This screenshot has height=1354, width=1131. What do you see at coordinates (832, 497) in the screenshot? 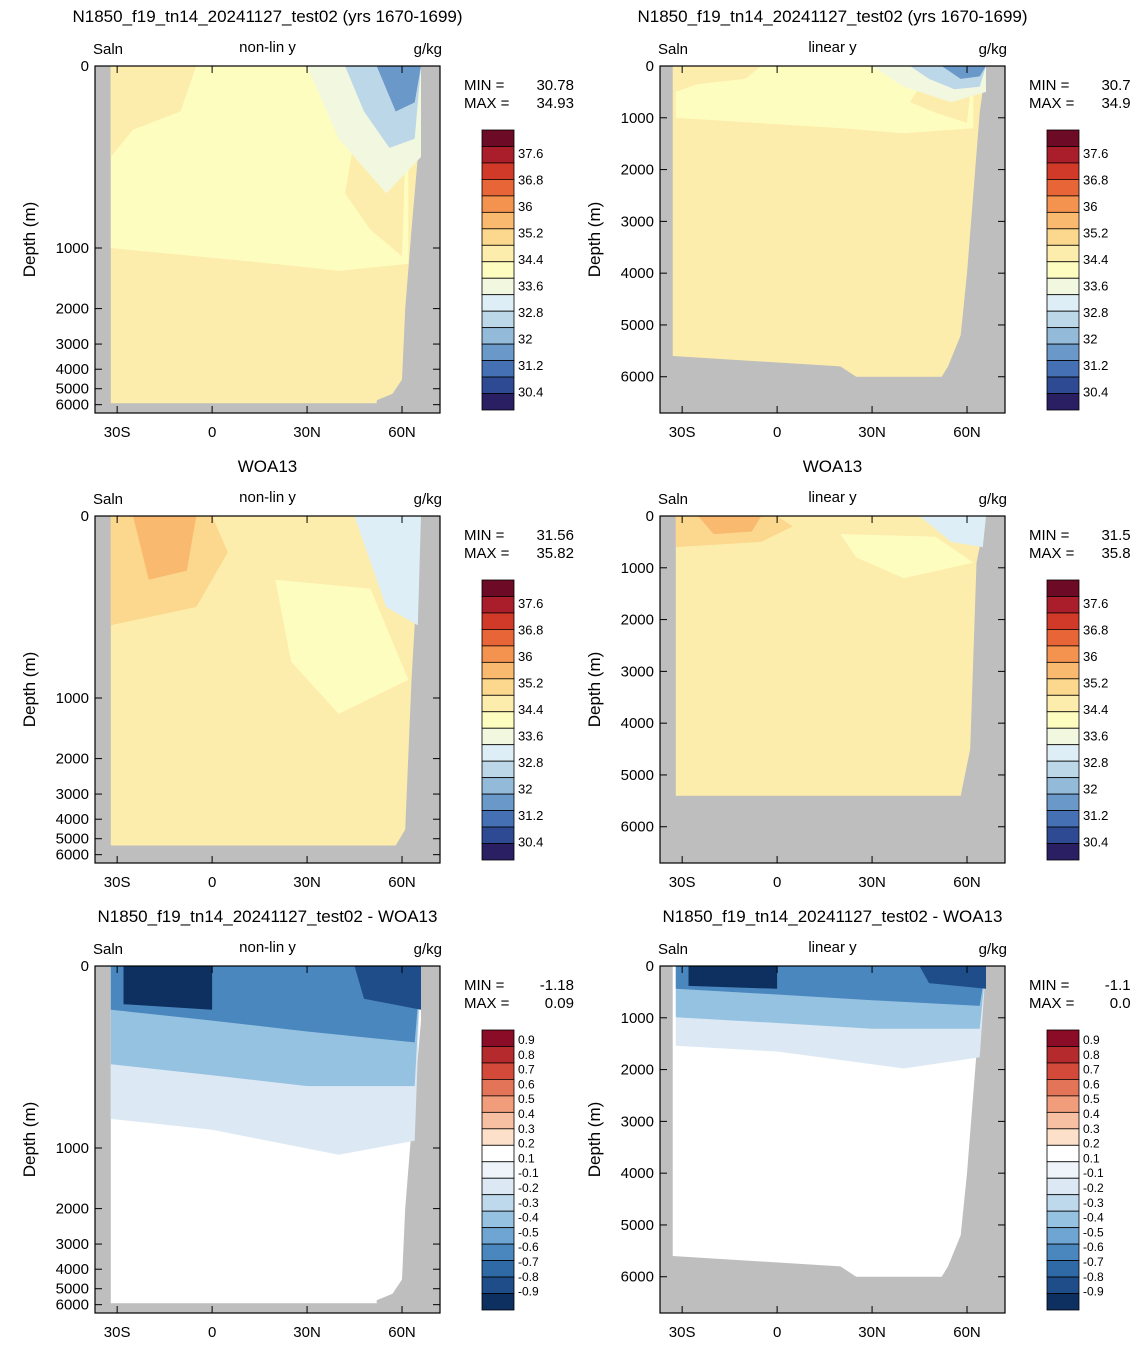
I see `y-scale-label: linear y` at bounding box center [832, 497].